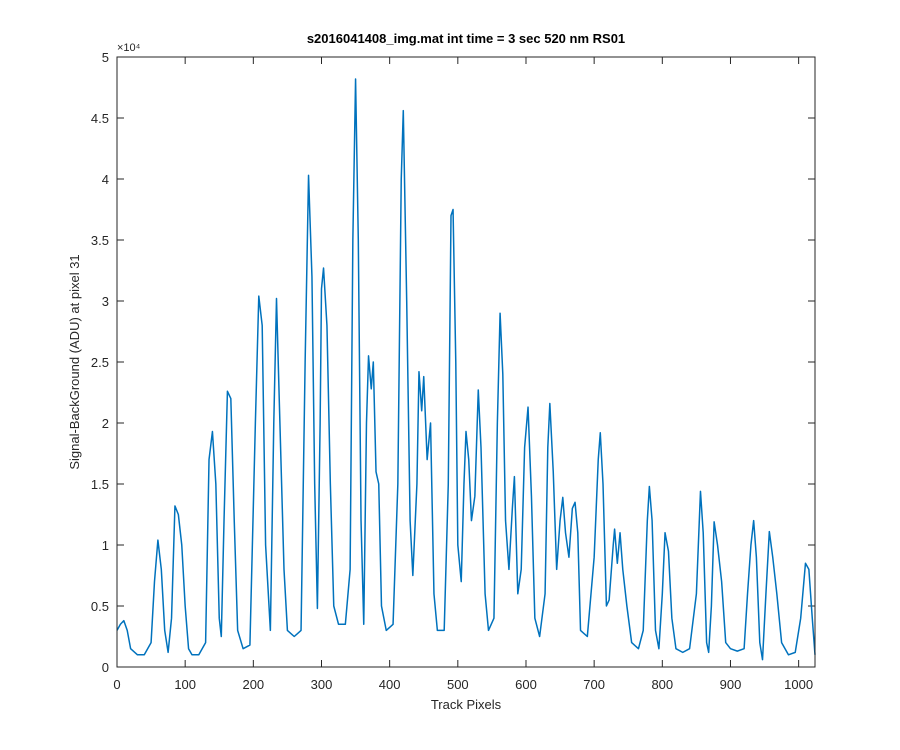  I want to click on x-tick-label: 1000, so click(798, 684).